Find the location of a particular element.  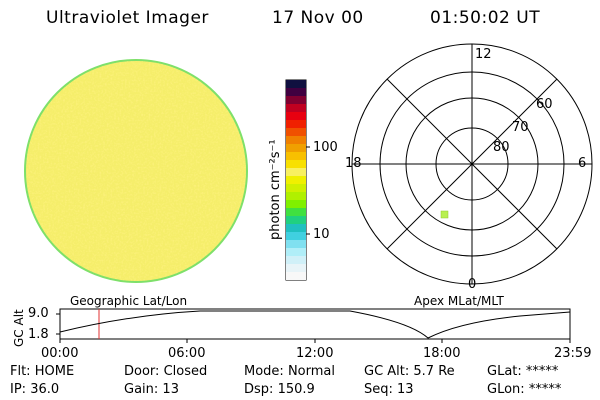

status-seq-label: Seq: is located at coordinates (378, 389).